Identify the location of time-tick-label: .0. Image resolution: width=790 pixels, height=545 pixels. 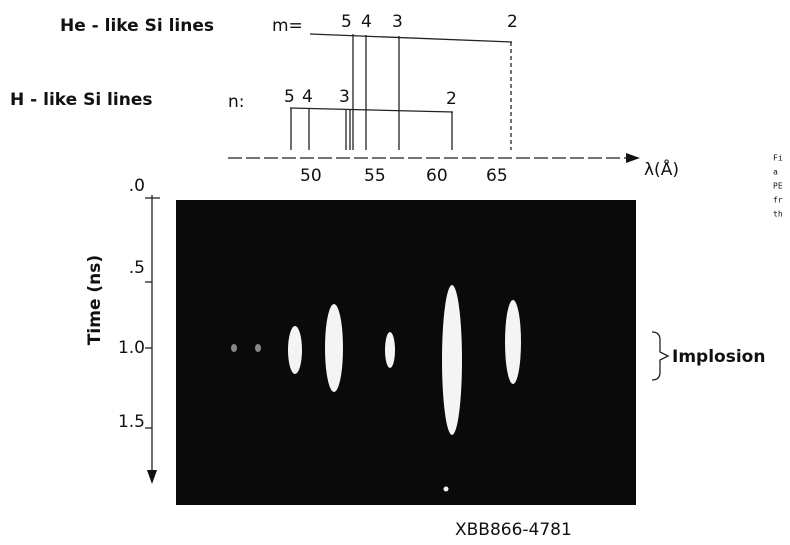
(137, 186).